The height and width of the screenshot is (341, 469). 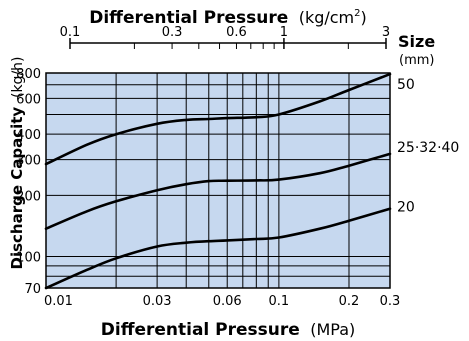 I want to click on y-tick-label: 70, so click(x=32, y=289).